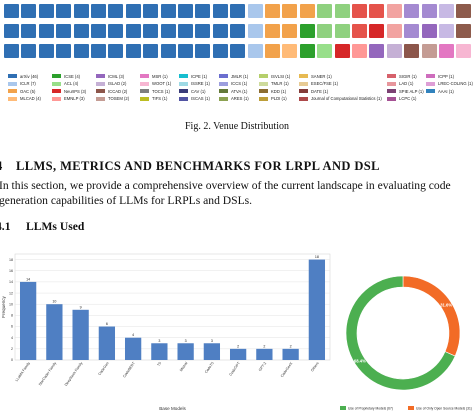 This screenshot has height=413, width=474. What do you see at coordinates (11, 282) in the screenshot?
I see `y-tick-label: 14` at bounding box center [11, 282].